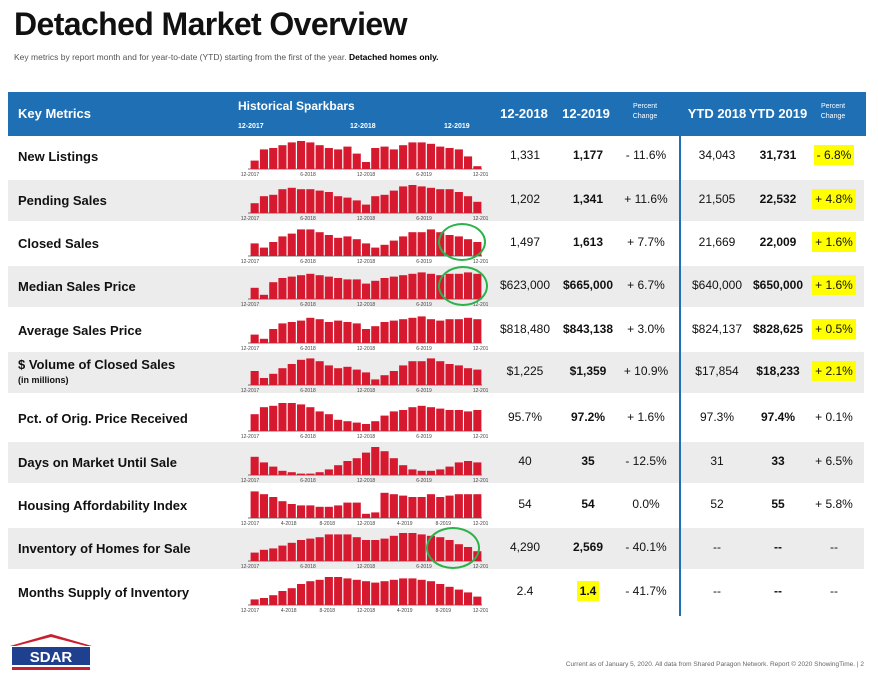  What do you see at coordinates (646, 461) in the screenshot?
I see `cell-value: - 12.5%` at bounding box center [646, 461].